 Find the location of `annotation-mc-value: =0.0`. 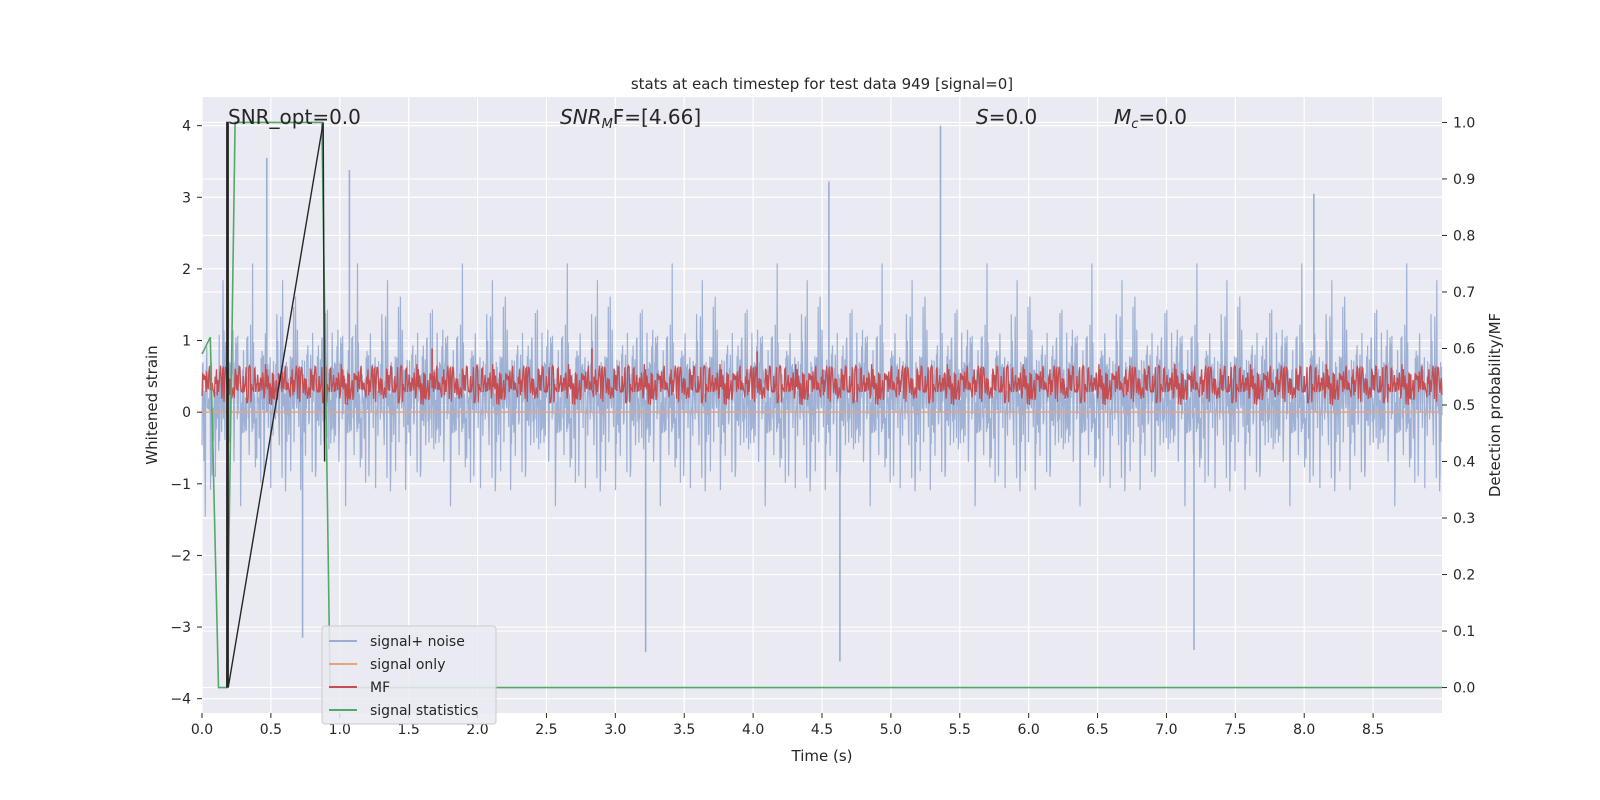

annotation-mc-value: =0.0 is located at coordinates (1162, 117).